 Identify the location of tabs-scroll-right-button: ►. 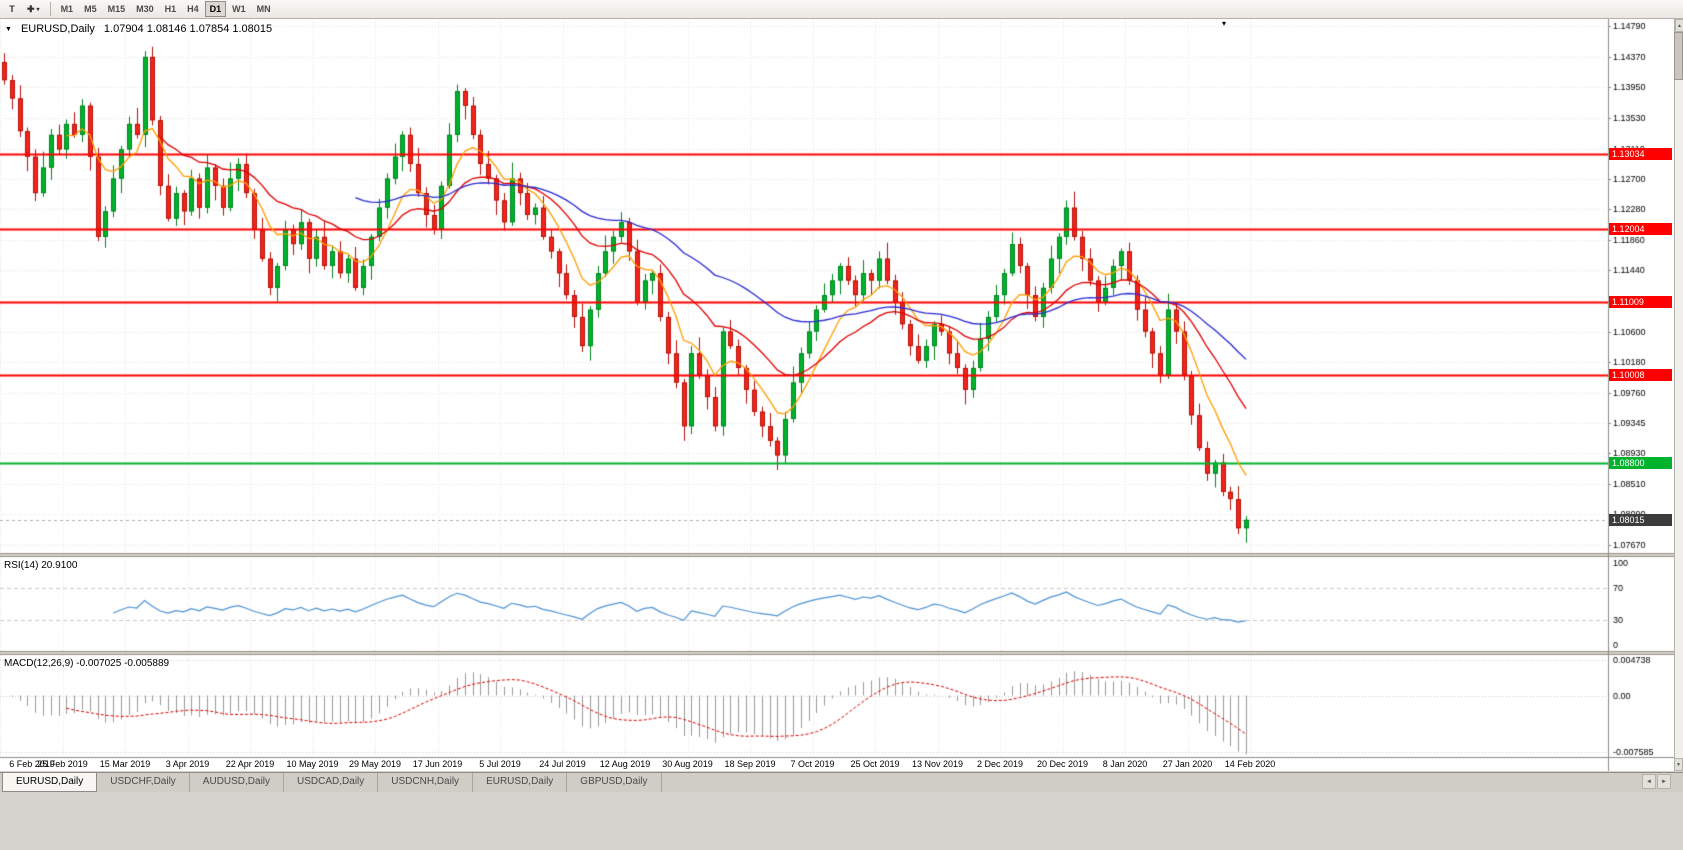
(1664, 781).